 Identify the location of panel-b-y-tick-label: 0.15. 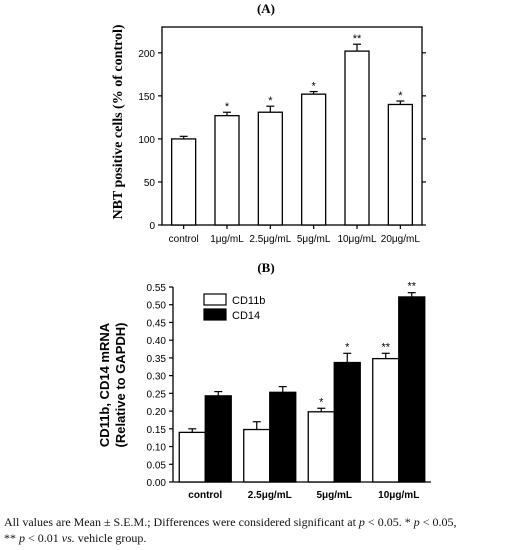
(157, 430).